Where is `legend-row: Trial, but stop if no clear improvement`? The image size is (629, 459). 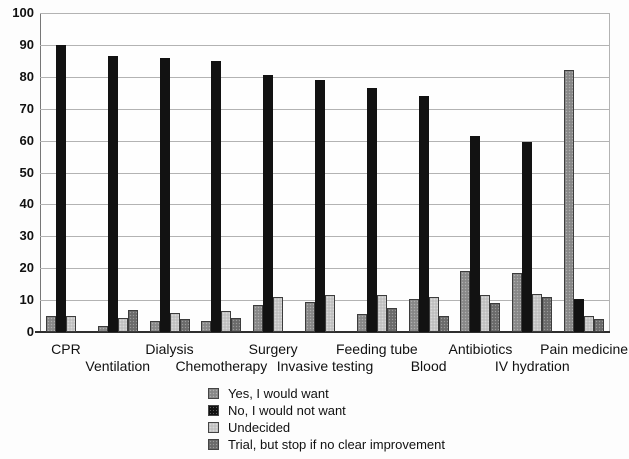
legend-row: Trial, but stop if no clear improvement is located at coordinates (326, 444).